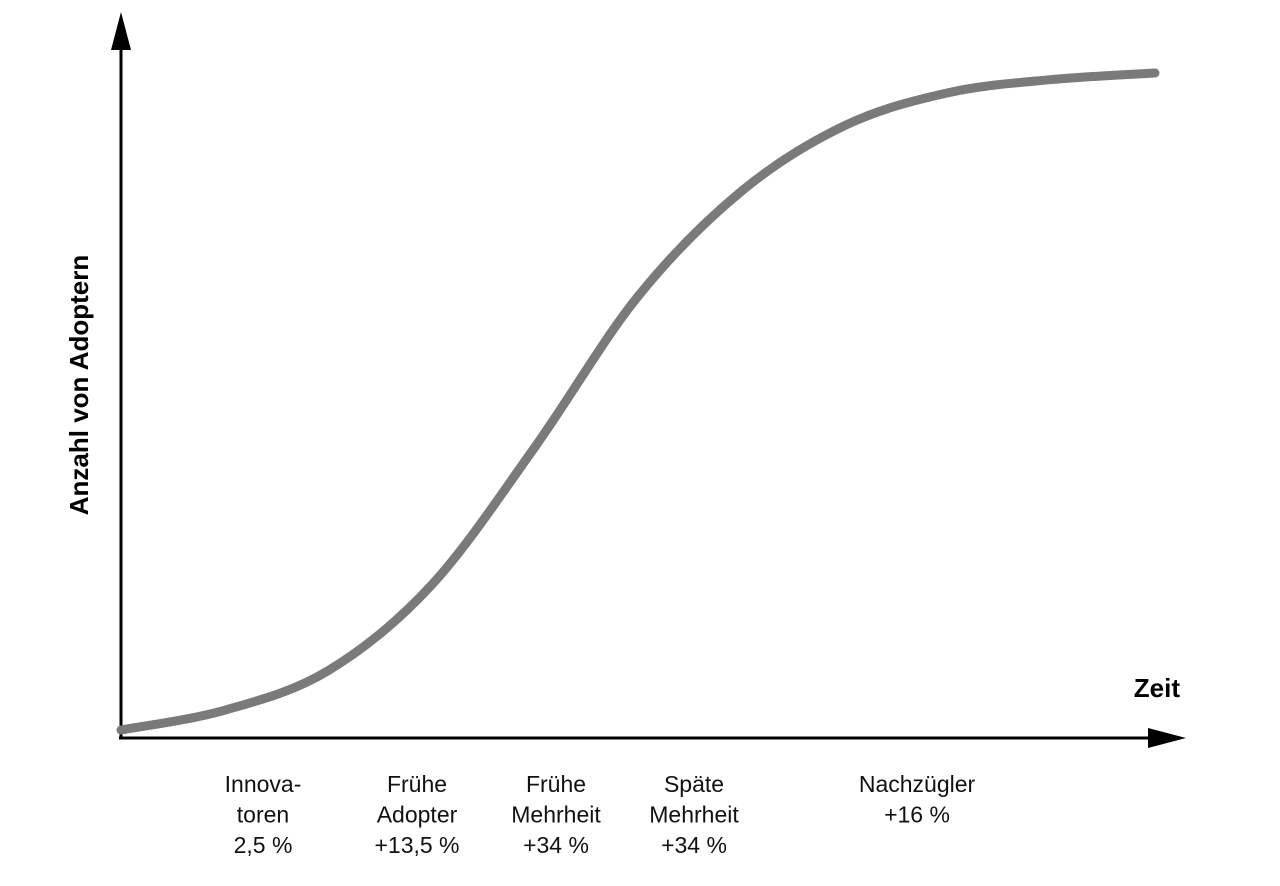  I want to click on category-label-line: Innova-, so click(263, 784).